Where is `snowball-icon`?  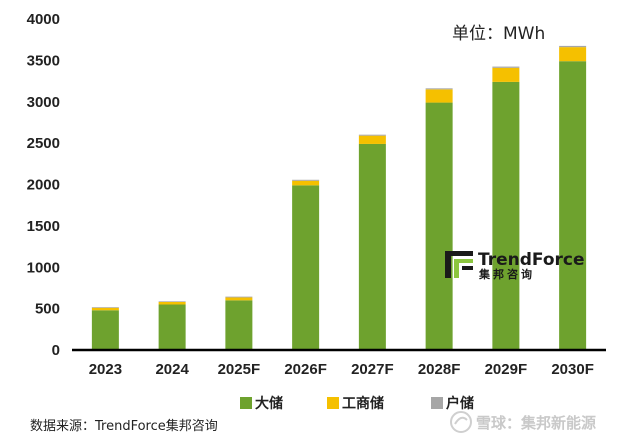
snowball-icon is located at coordinates (461, 422).